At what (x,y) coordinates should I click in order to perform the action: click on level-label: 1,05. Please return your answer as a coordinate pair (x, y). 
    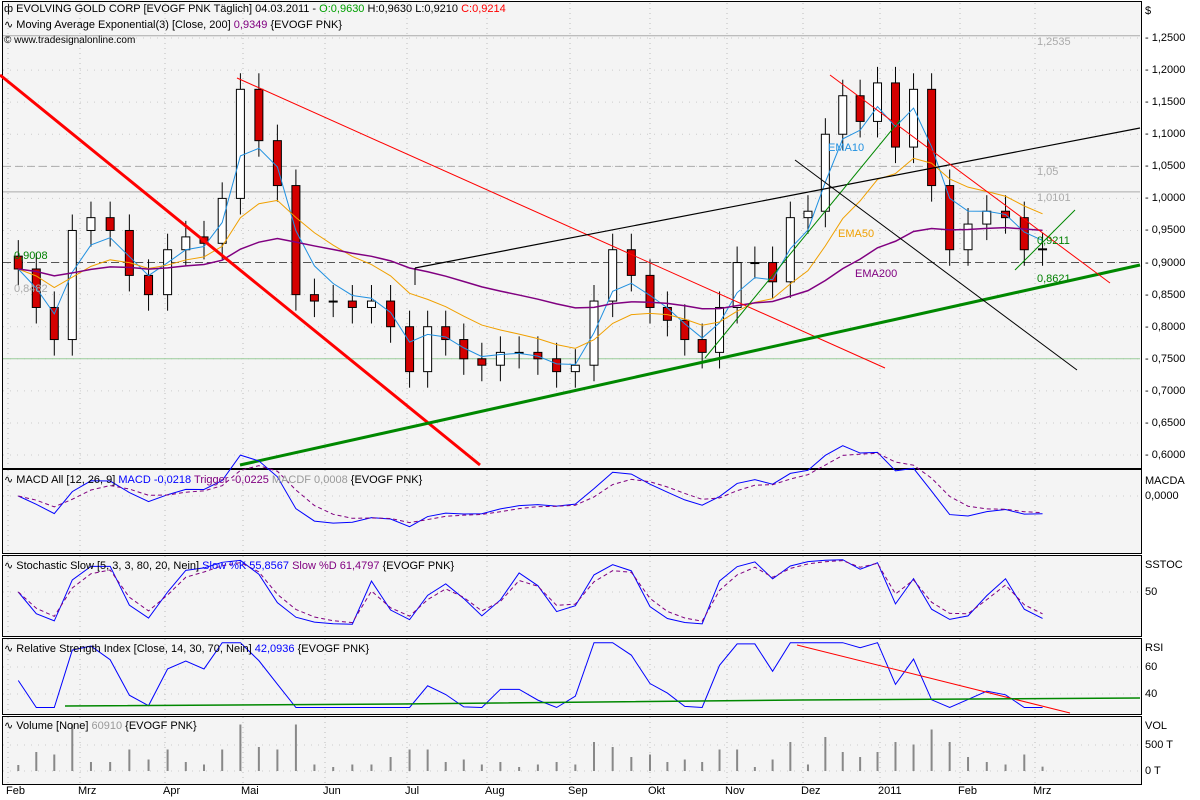
    Looking at the image, I should click on (1048, 172).